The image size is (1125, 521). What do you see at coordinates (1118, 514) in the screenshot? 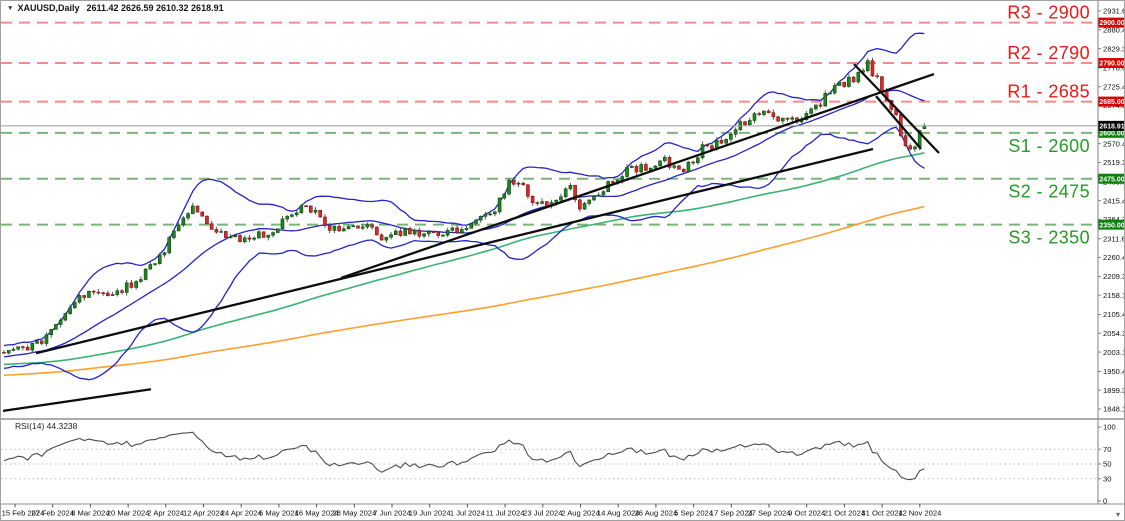
I see `date-scroll-corner-icon: ▾` at bounding box center [1118, 514].